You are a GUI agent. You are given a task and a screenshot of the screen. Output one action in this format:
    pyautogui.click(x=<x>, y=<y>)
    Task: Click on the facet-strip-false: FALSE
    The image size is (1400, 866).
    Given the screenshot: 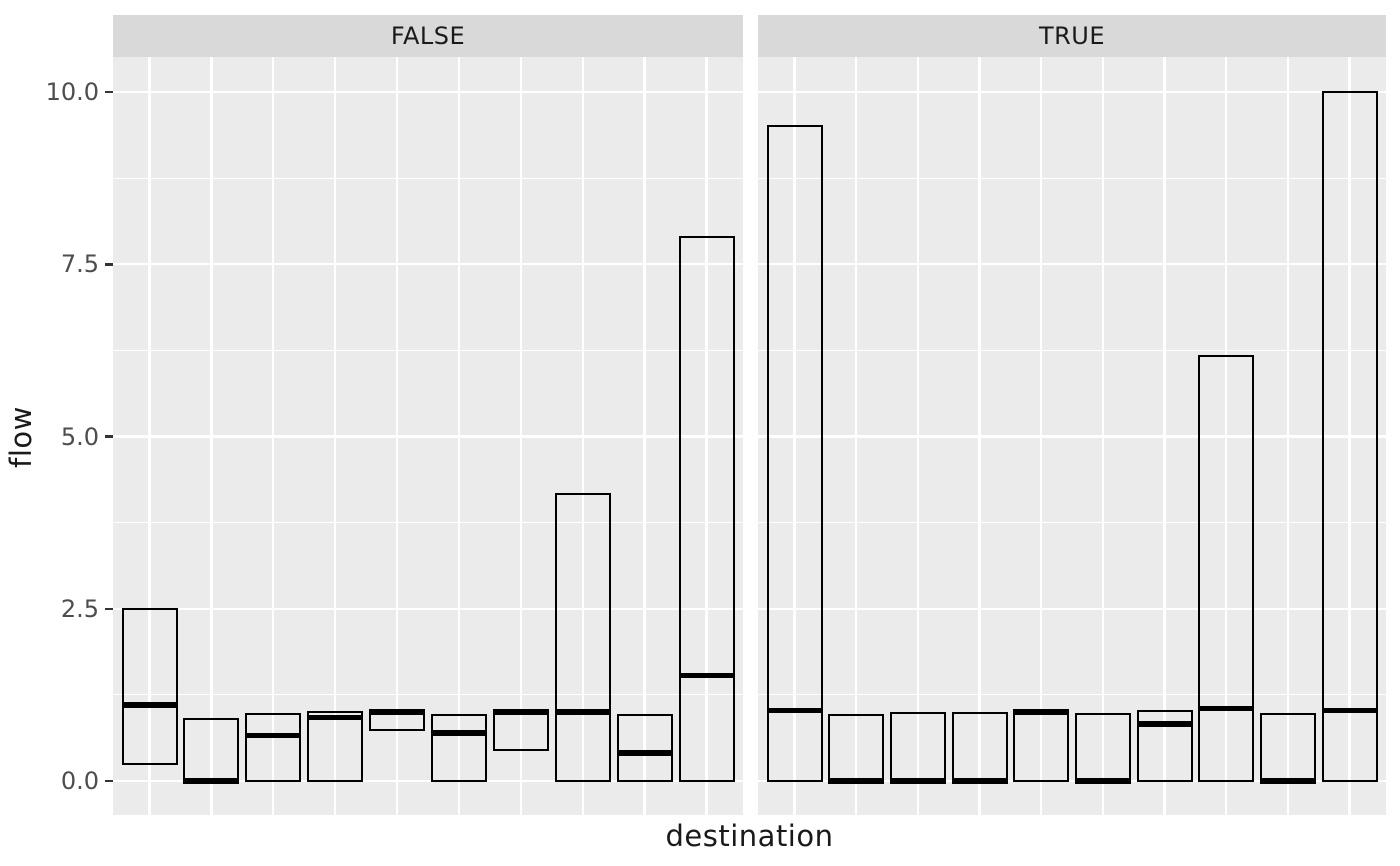 What is the action you would take?
    pyautogui.click(x=428, y=36)
    